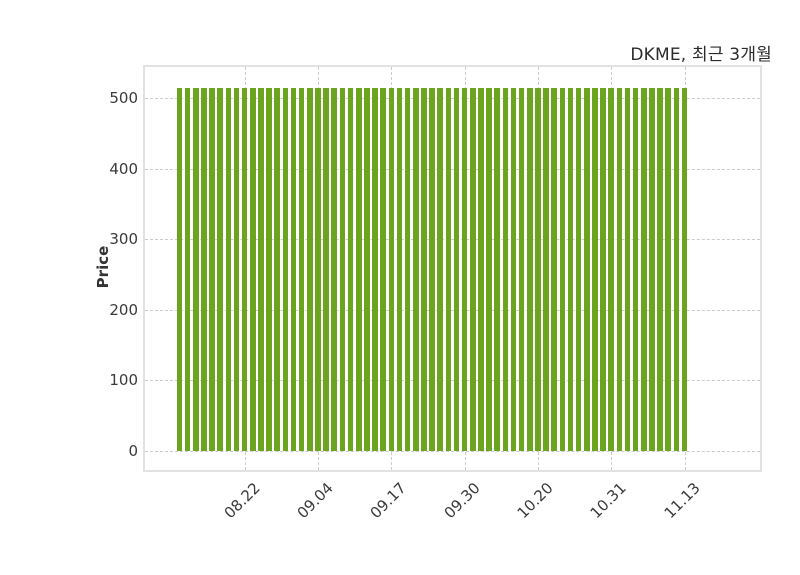 This screenshot has width=800, height=575. Describe the element at coordinates (123, 239) in the screenshot. I see `y-tick-label: 300` at that location.